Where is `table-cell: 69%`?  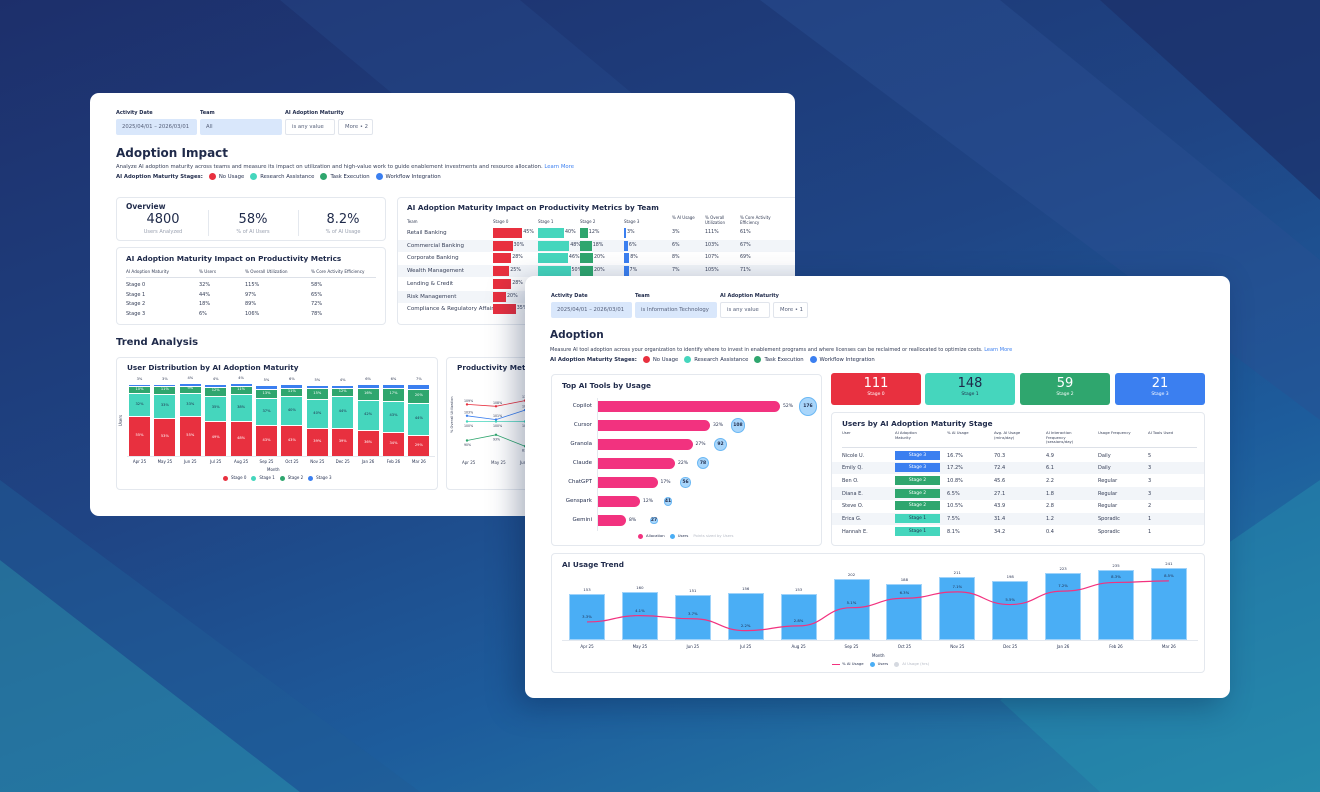 table-cell: 69% is located at coordinates (745, 258).